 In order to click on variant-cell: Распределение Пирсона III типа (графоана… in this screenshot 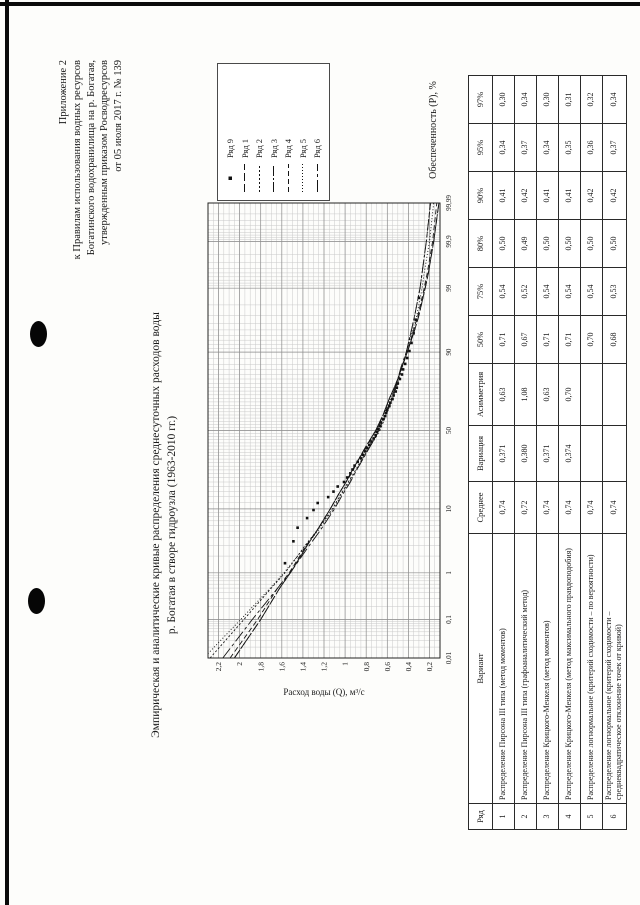, I will do `click(525, 668)`.